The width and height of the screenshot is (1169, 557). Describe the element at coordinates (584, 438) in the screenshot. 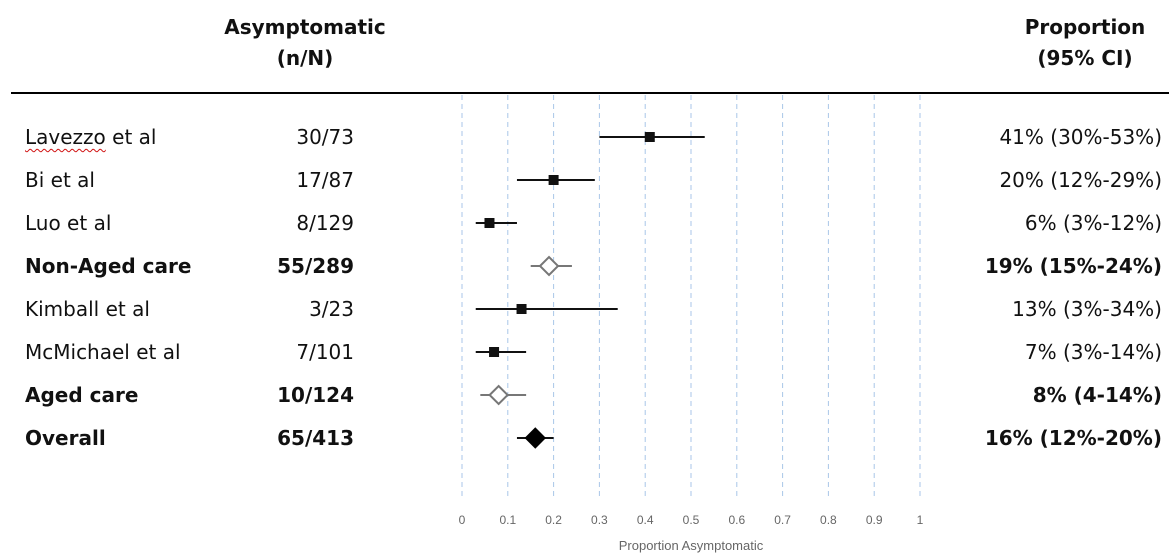

I see `overall-row: Overall 65/413 16% (12%-20%)` at that location.